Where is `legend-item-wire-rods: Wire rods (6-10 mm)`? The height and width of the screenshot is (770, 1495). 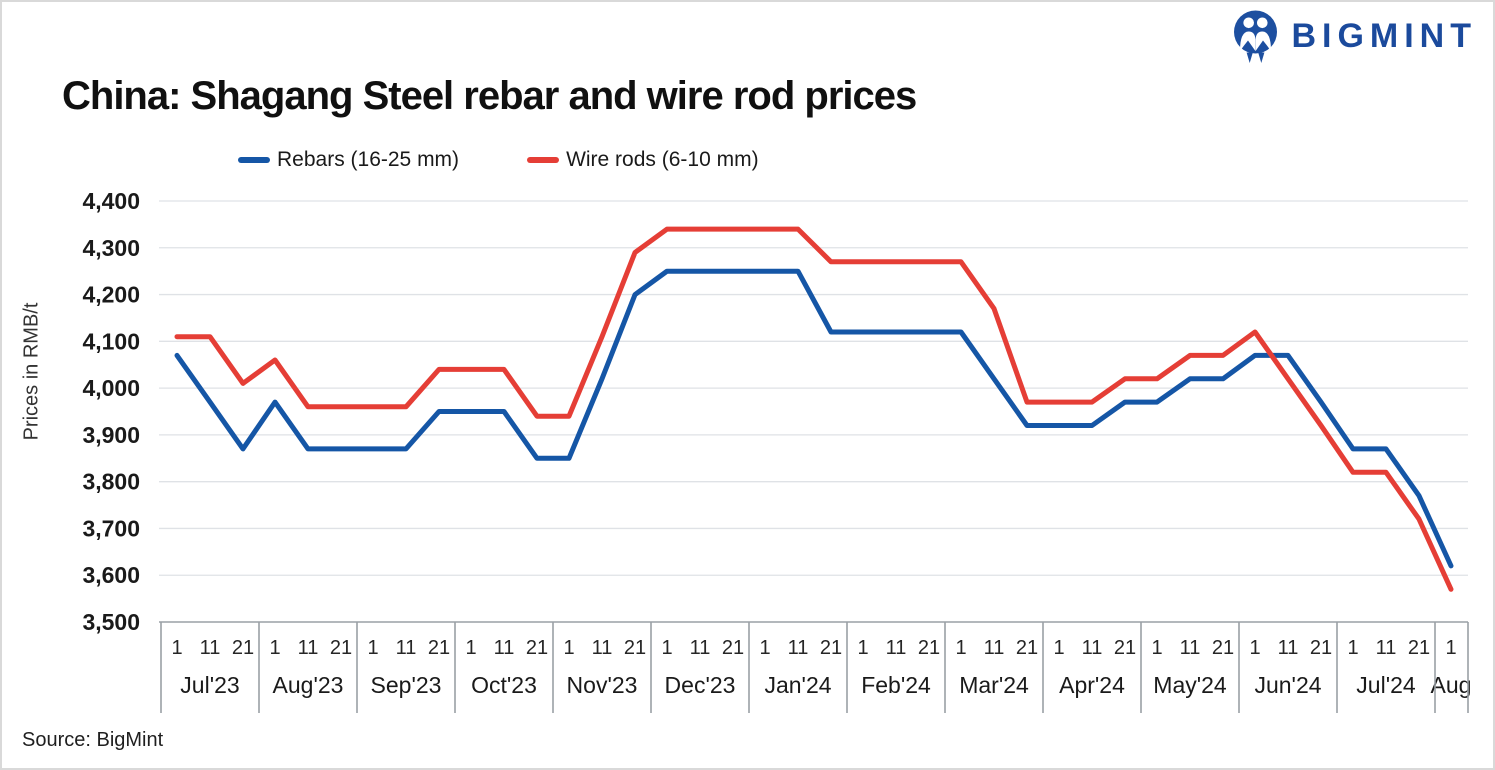 legend-item-wire-rods: Wire rods (6-10 mm) is located at coordinates (643, 160).